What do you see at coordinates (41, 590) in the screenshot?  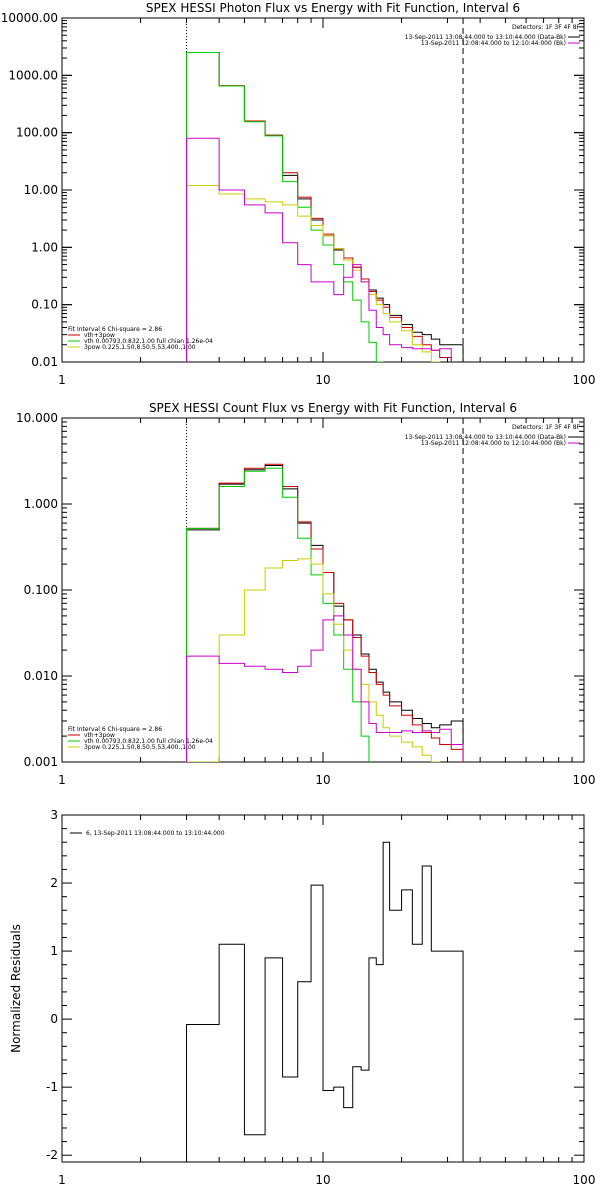 I see `y-tick-label: 0.100` at bounding box center [41, 590].